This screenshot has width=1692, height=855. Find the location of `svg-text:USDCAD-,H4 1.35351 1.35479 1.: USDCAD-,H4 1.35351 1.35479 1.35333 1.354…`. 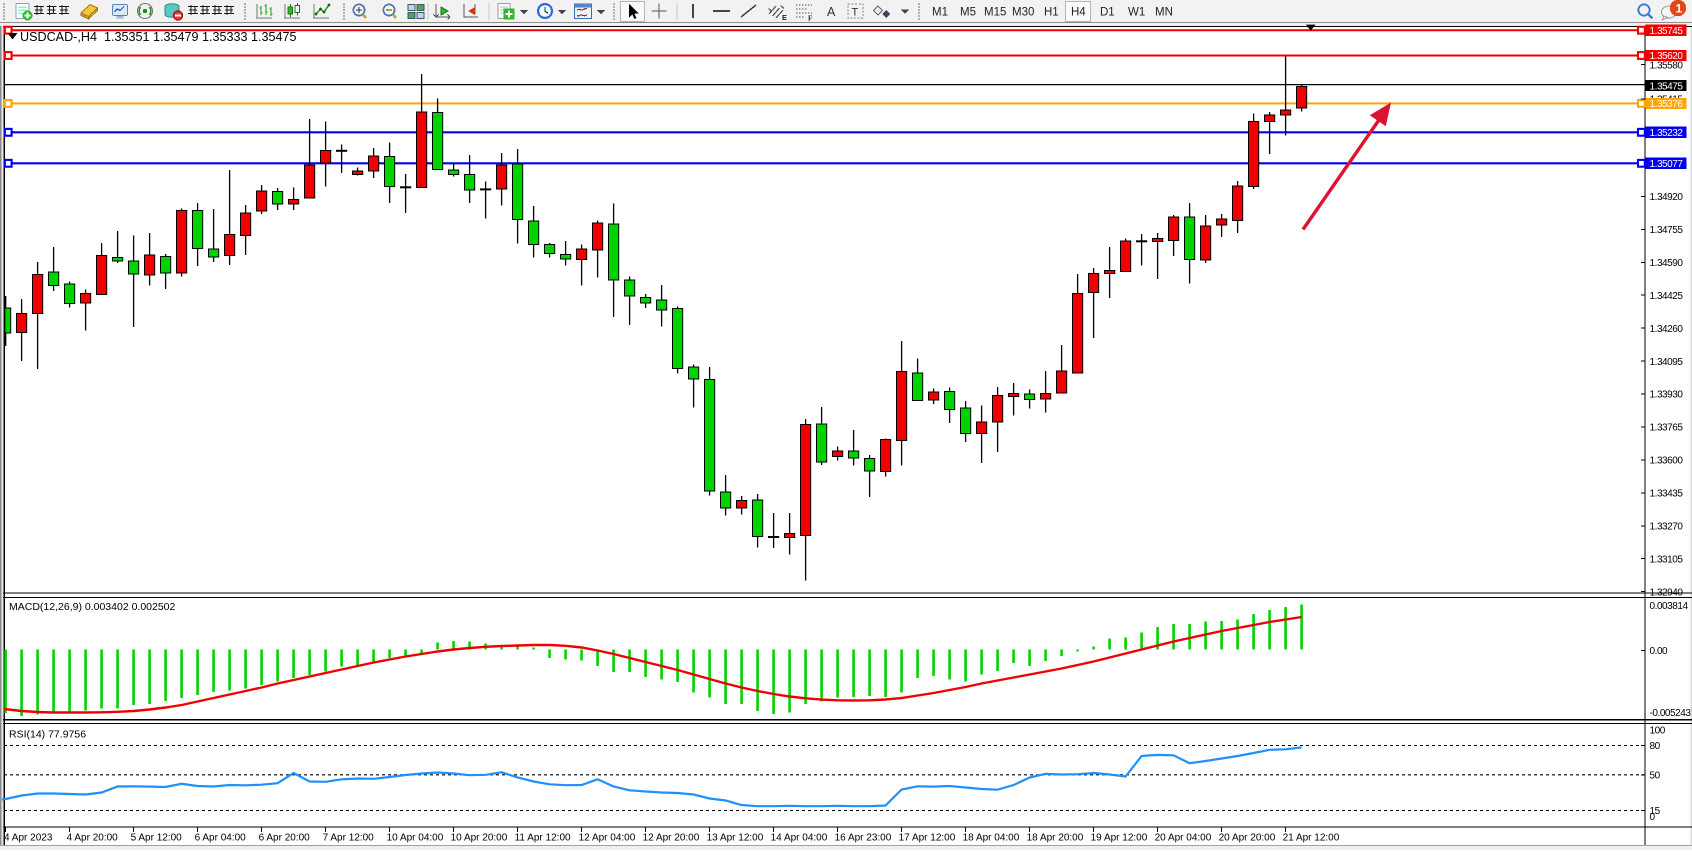

svg-text:USDCAD-,H4 1.35351 1.35479 1.: USDCAD-,H4 1.35351 1.35479 1.35333 1.354… is located at coordinates (158, 37).